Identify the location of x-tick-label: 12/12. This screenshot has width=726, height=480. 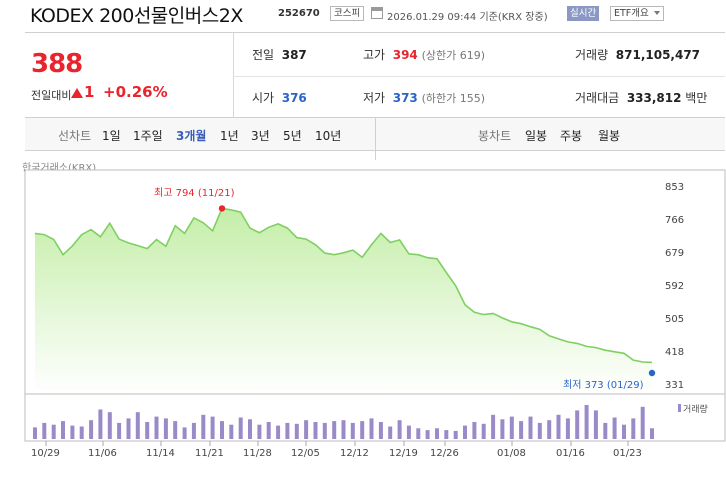
(354, 453).